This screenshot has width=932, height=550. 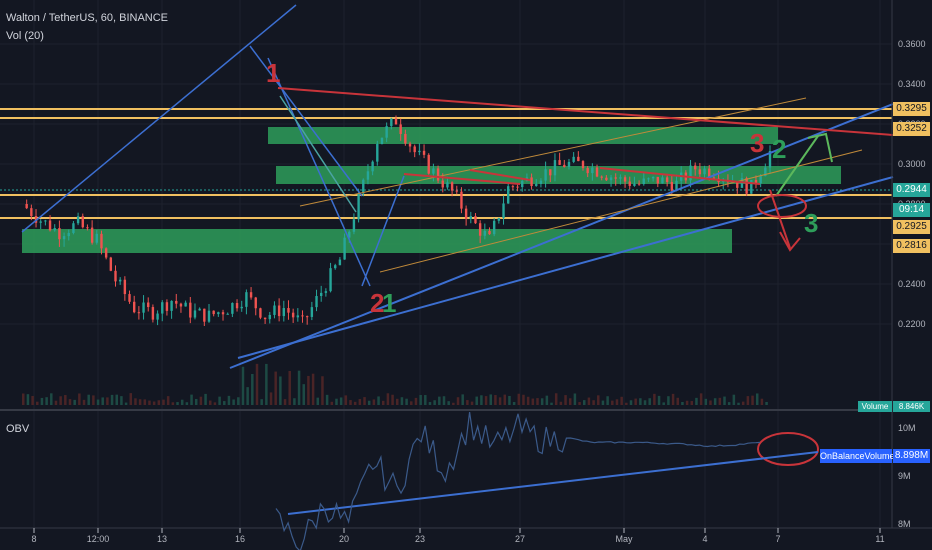 What do you see at coordinates (911, 456) in the screenshot?
I see `obv-value-label: 8.898M` at bounding box center [911, 456].